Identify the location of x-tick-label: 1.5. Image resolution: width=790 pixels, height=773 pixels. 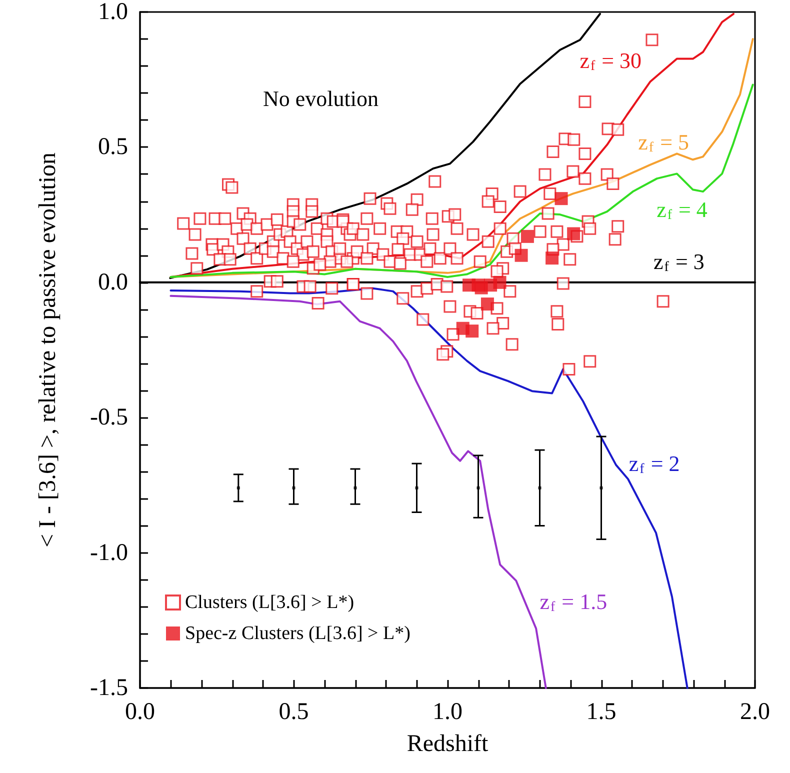
(601, 712).